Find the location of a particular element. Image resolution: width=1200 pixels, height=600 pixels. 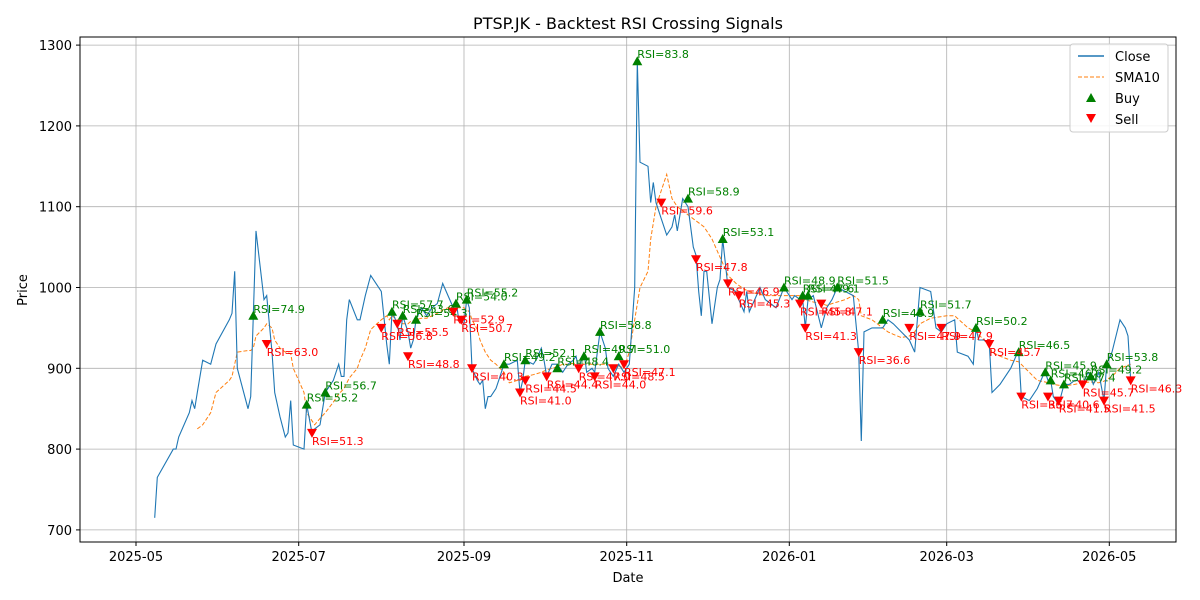

x-tick-label: 2025-11 is located at coordinates (627, 557).